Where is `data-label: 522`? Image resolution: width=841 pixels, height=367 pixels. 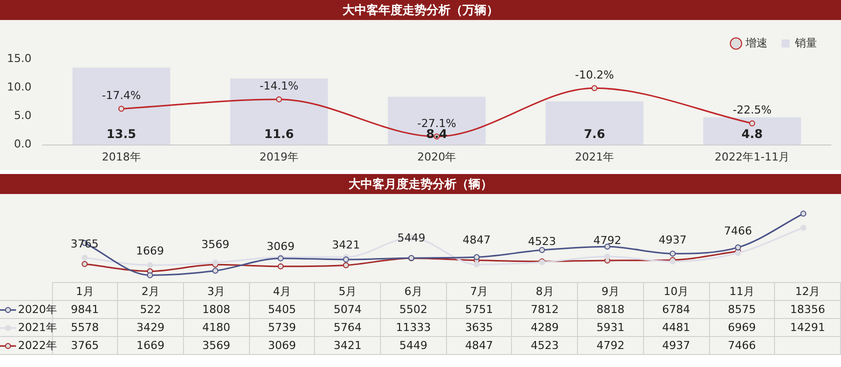 data-label: 522 is located at coordinates (151, 309).